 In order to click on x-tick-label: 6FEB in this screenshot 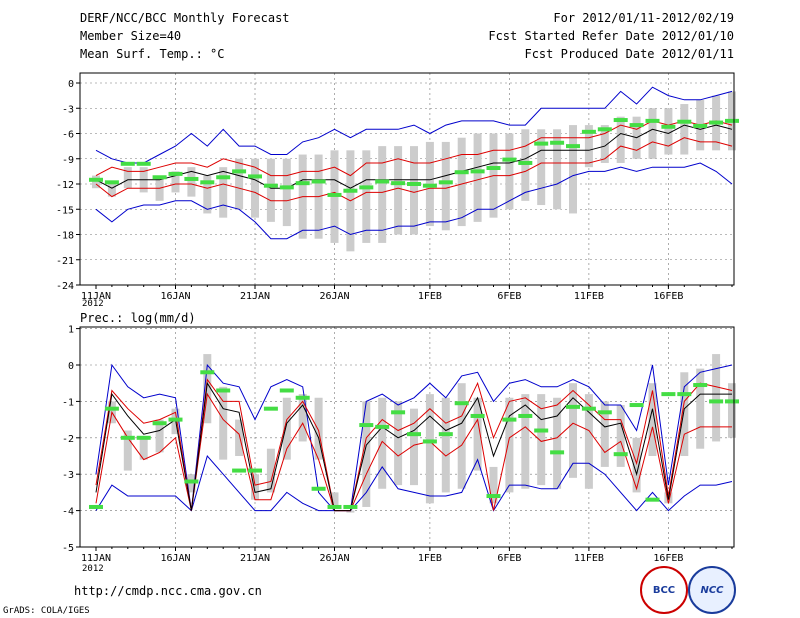, I will do `click(509, 558)`.